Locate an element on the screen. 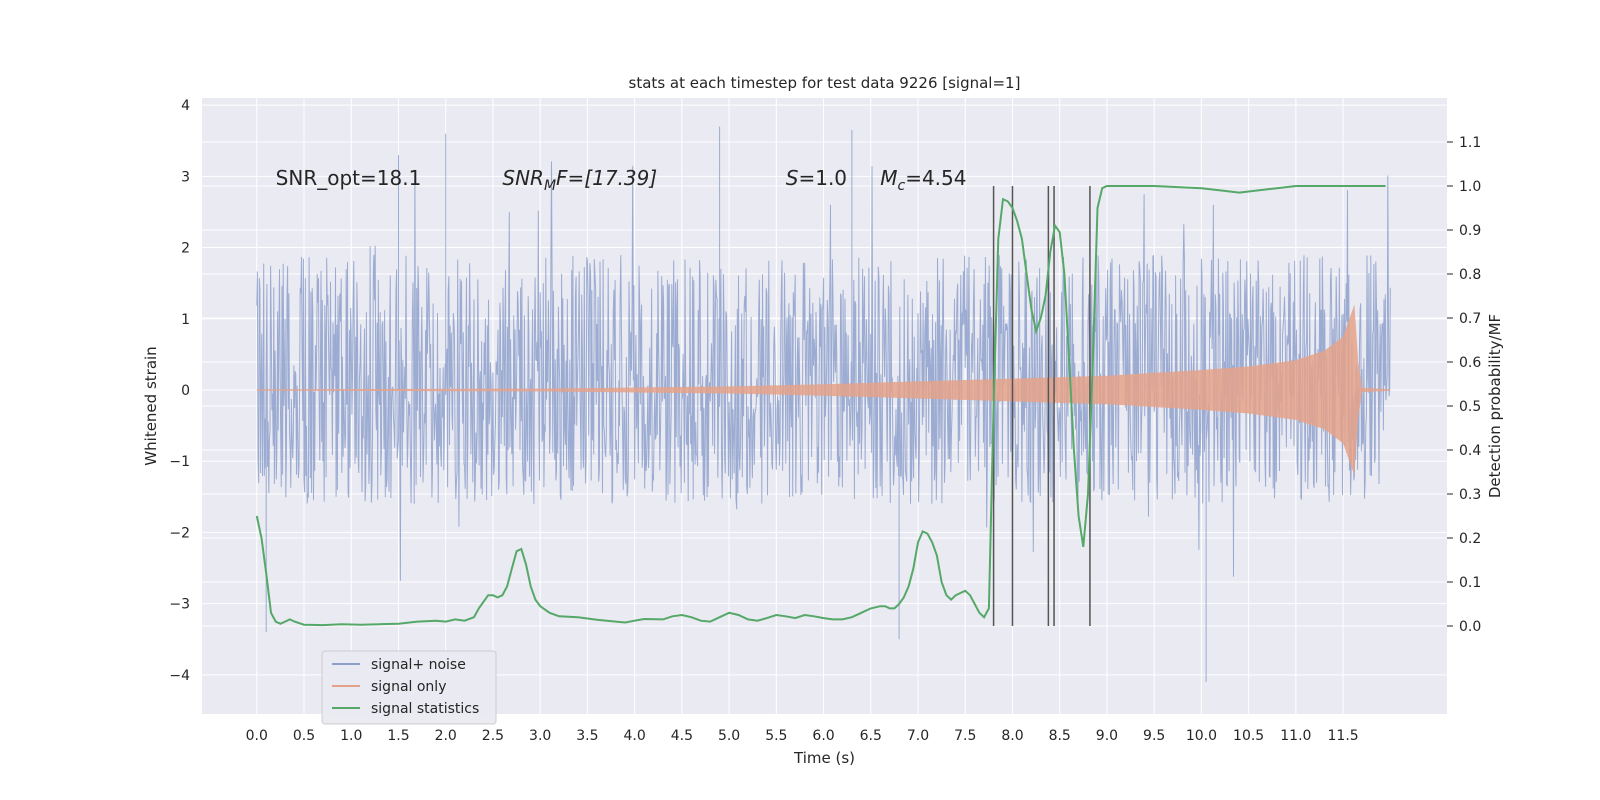  x-tick-label: 3.0 is located at coordinates (540, 736).